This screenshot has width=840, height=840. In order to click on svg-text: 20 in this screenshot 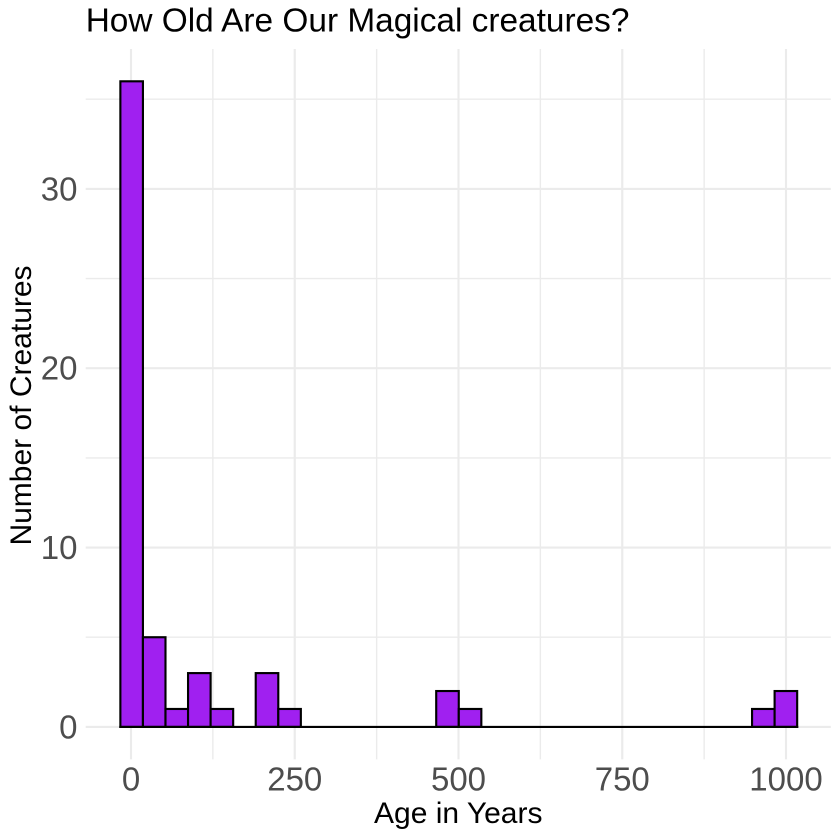, I will do `click(59, 368)`.